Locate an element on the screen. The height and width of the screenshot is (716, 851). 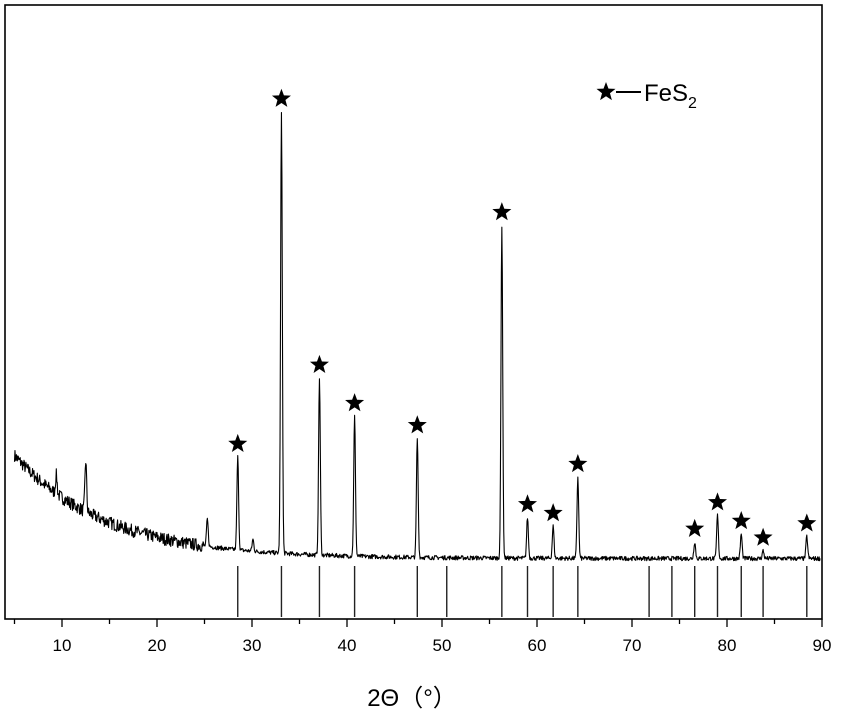
legend-label: FeS2 is located at coordinates (670, 96).